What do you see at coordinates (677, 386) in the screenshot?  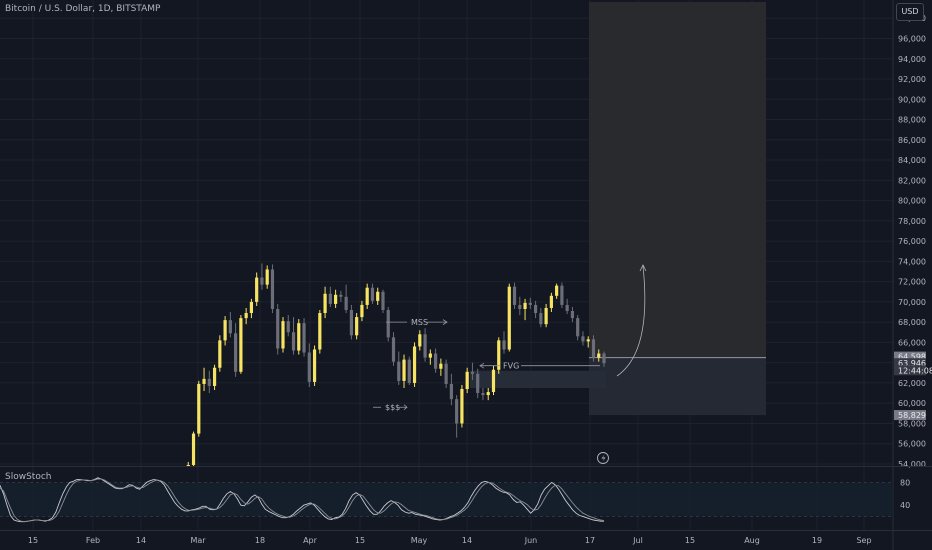 I see `stop-zone` at bounding box center [677, 386].